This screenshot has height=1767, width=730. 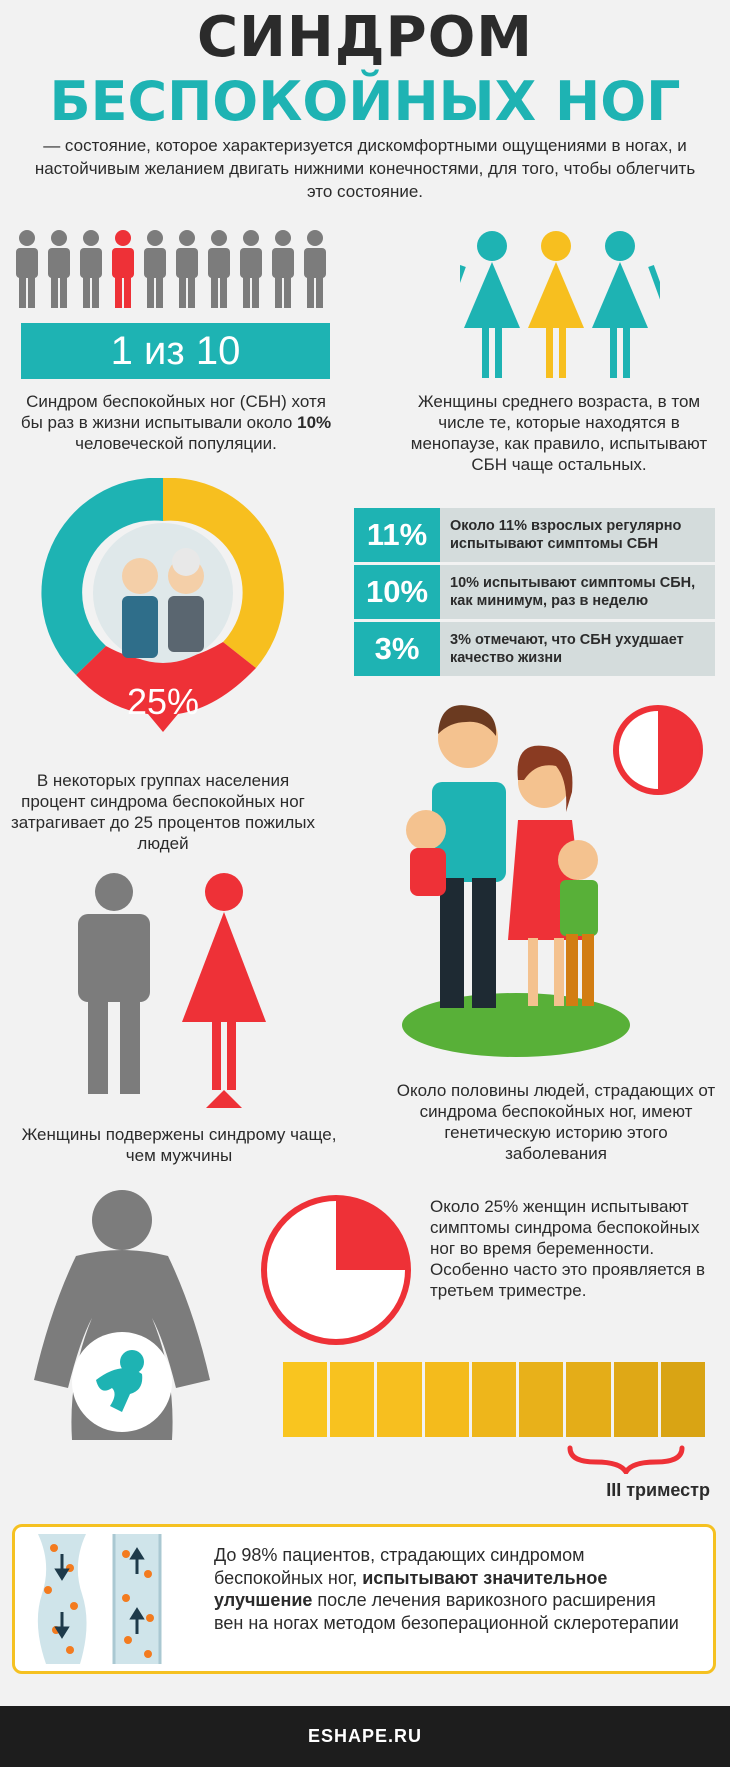 I want to click on three-women-figures, so click(x=560, y=304).